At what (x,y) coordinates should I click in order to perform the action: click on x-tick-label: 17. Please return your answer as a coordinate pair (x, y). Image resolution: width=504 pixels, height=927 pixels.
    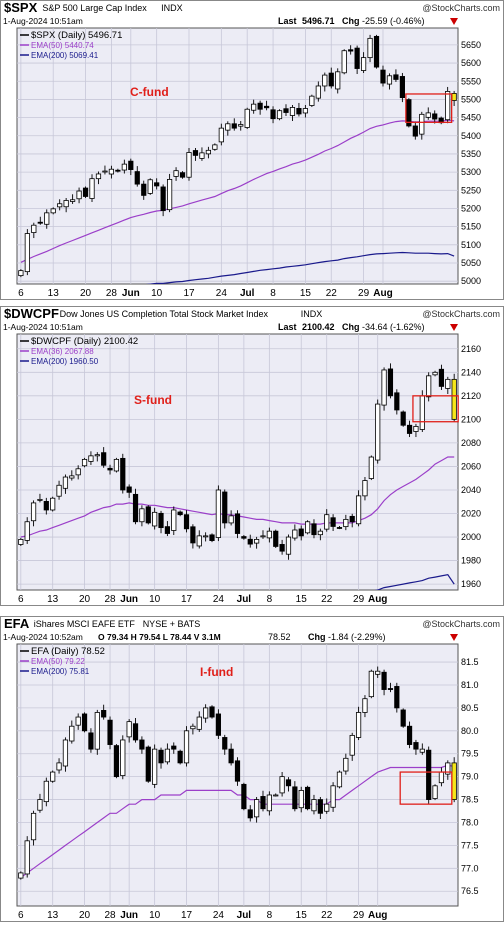
    Looking at the image, I should click on (189, 293).